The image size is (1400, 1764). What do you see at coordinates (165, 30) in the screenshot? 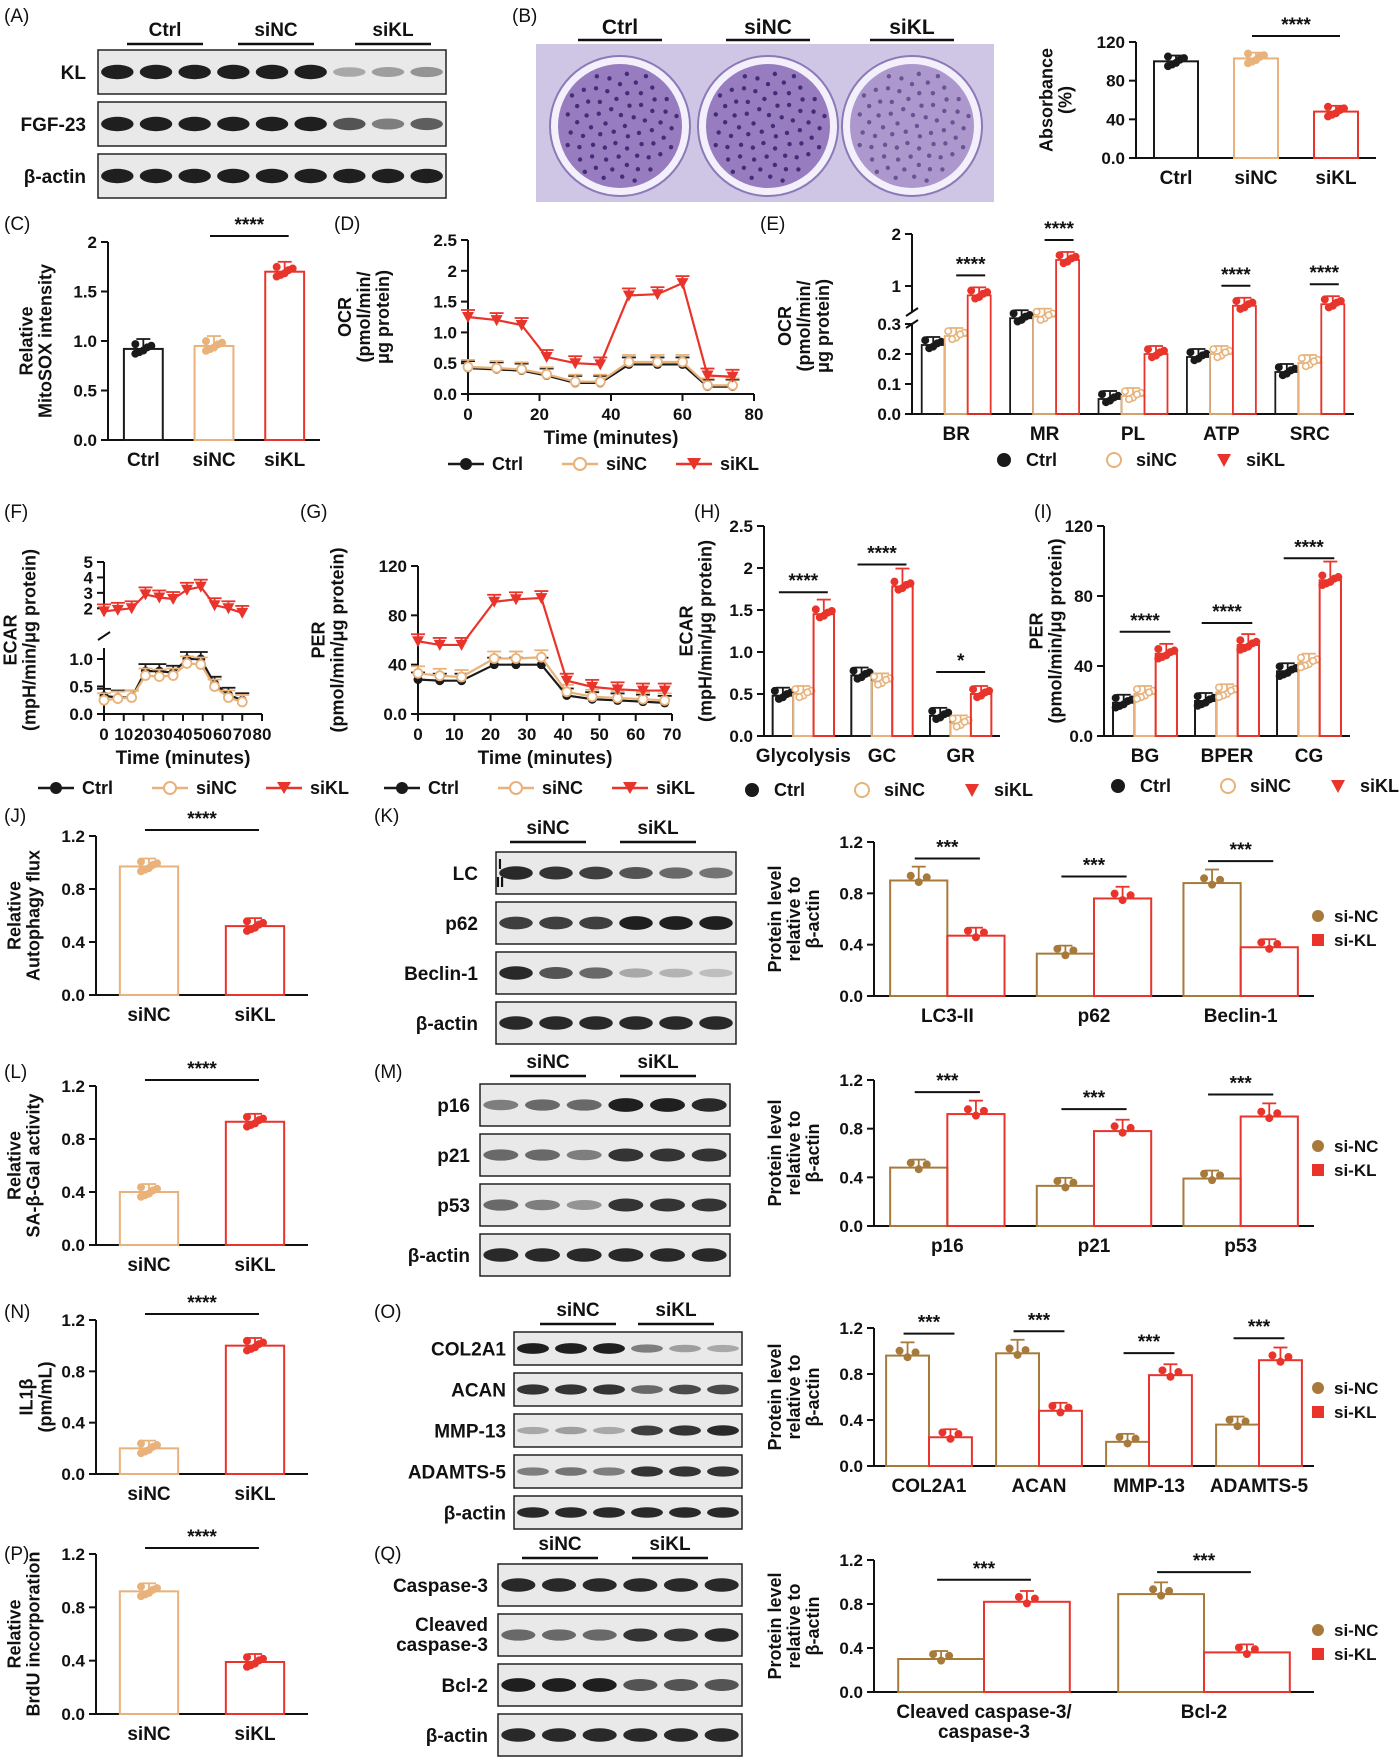
I see `blot-group-label: Ctrl` at bounding box center [165, 30].